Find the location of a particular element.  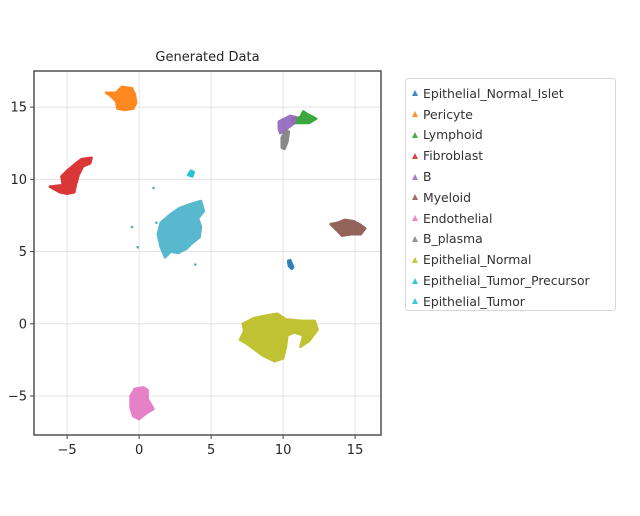

x-tick-label: −5 is located at coordinates (67, 450).